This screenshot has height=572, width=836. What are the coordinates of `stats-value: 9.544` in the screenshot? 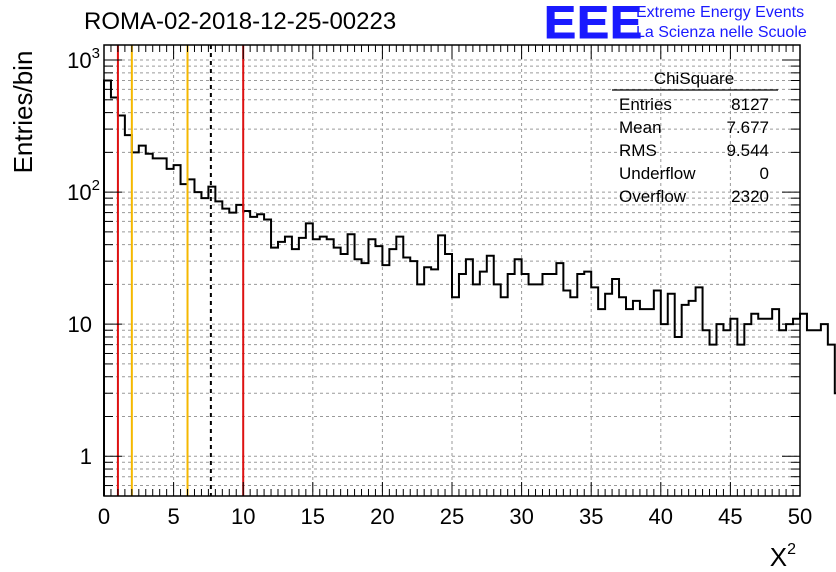 It's located at (747, 150).